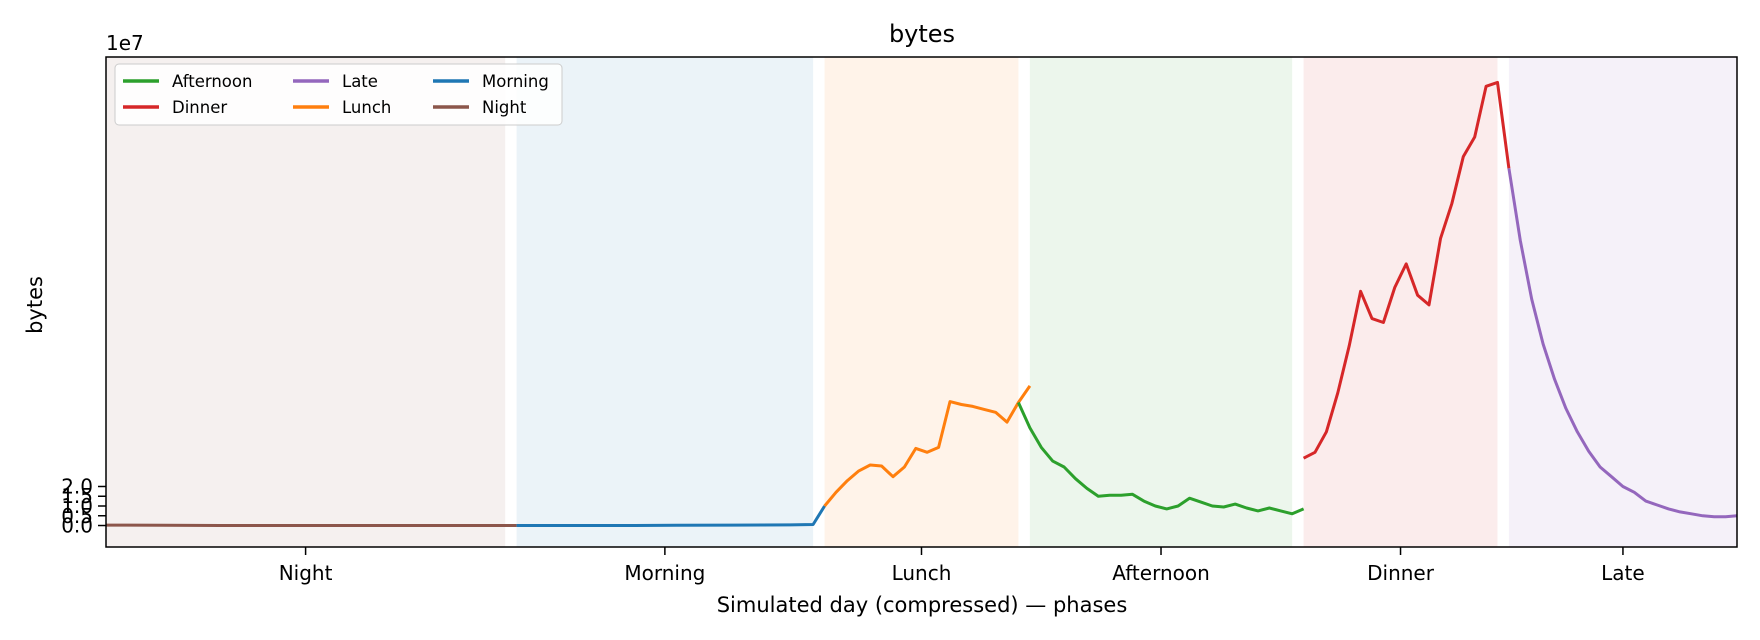  Describe the element at coordinates (922, 605) in the screenshot. I see `x-axis-label: Simulated day (compressed) — phases` at that location.